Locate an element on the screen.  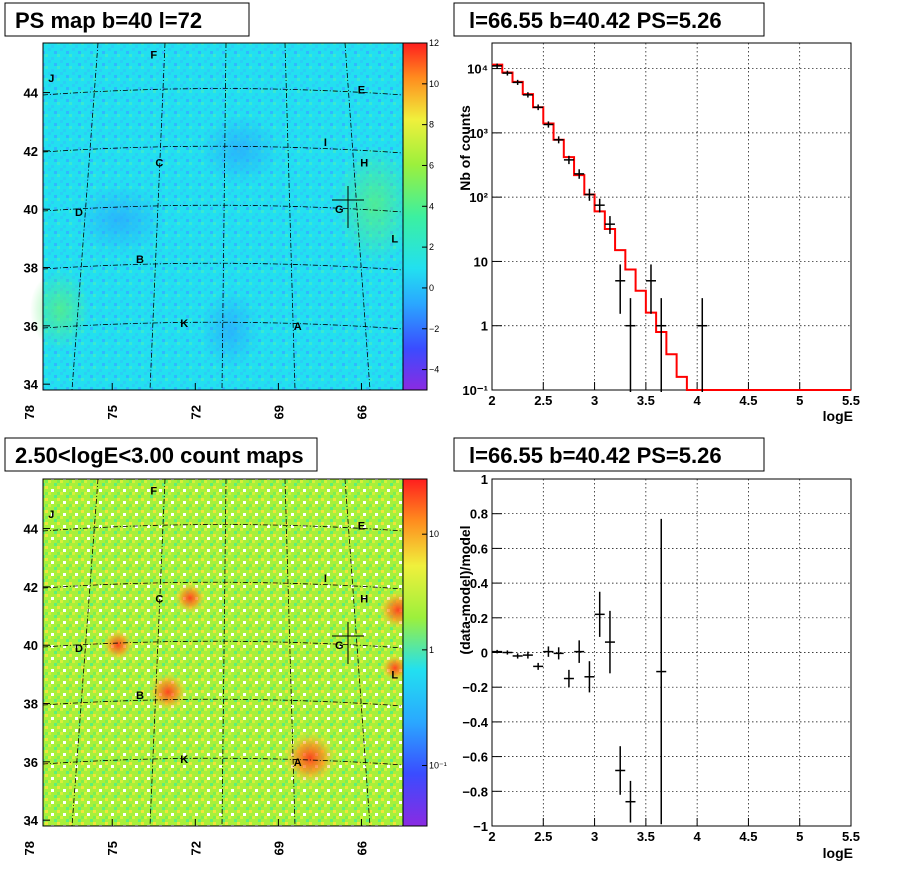
x-tick-label: 78 is located at coordinates (29, 848).